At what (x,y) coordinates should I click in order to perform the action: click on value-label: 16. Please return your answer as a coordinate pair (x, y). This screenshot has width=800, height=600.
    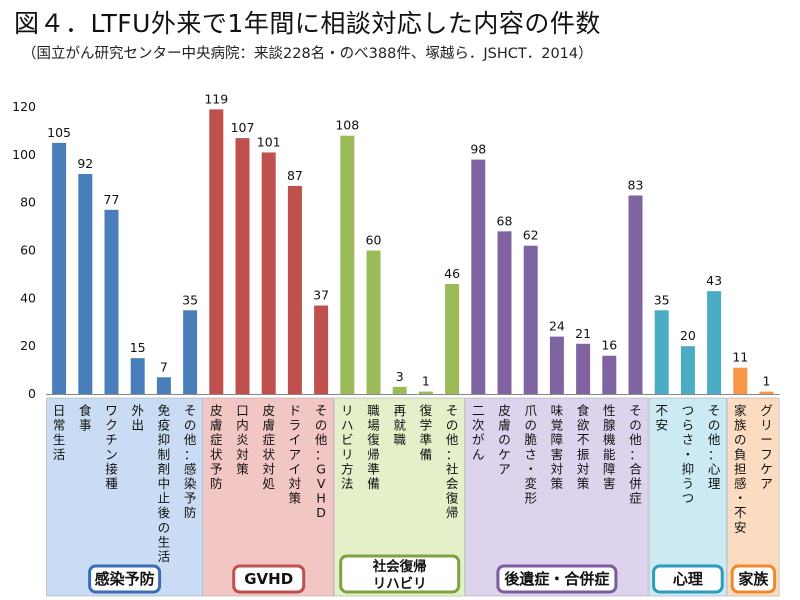
    Looking at the image, I should click on (609, 345).